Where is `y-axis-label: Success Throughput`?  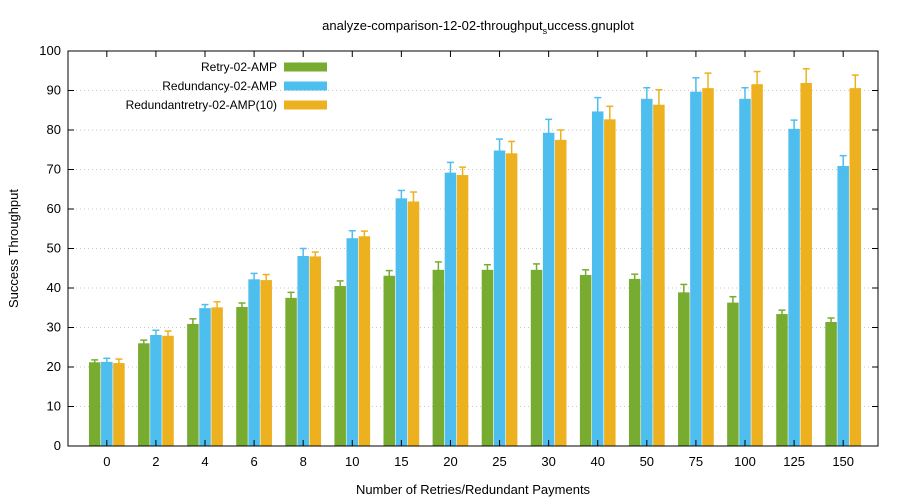
y-axis-label: Success Throughput is located at coordinates (13, 248).